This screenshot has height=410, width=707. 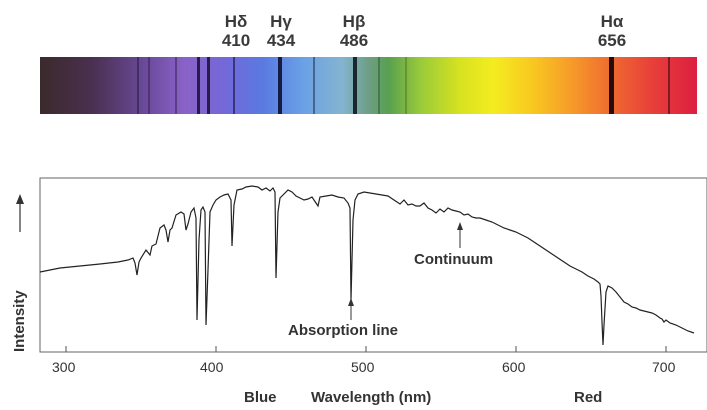 What do you see at coordinates (454, 259) in the screenshot?
I see `continuum-label: Continuum` at bounding box center [454, 259].